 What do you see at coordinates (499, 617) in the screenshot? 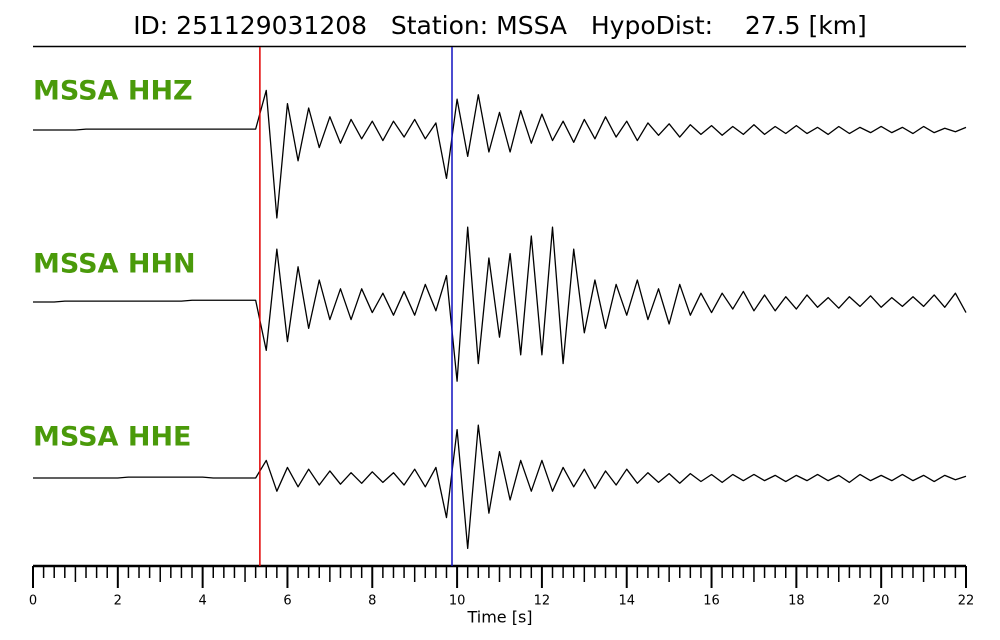
I see `x-axis-label: Time [s]` at bounding box center [499, 617].